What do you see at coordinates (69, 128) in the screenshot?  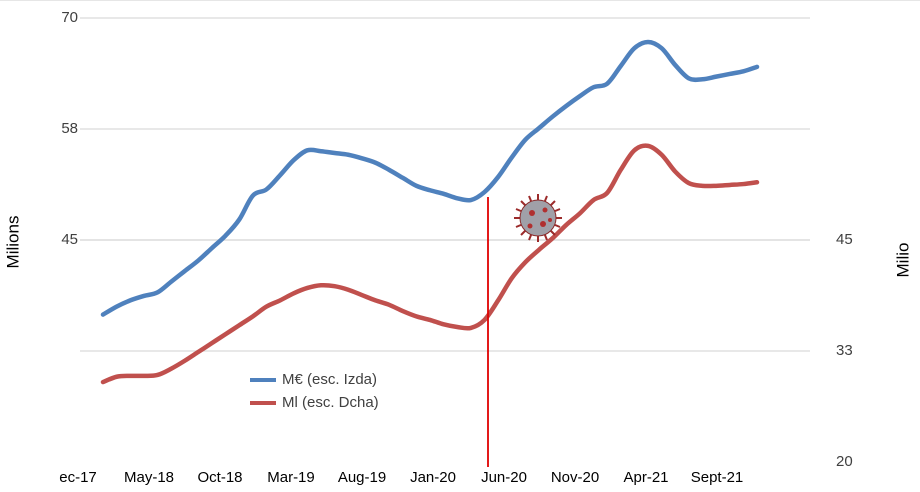 I see `y-tick-label: 58` at bounding box center [69, 128].